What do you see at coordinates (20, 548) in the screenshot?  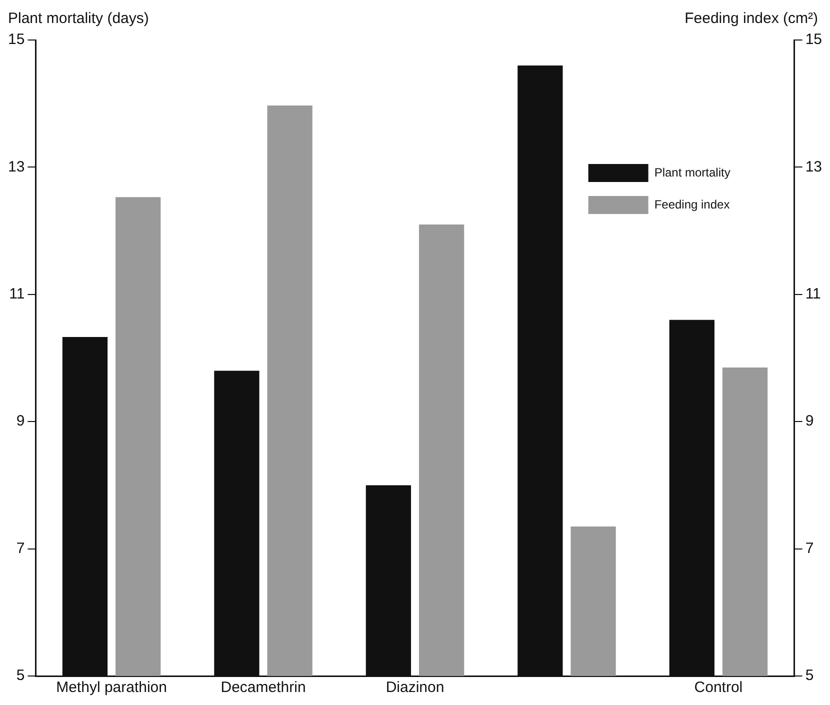 I see `y-tick-label: 7` at bounding box center [20, 548].